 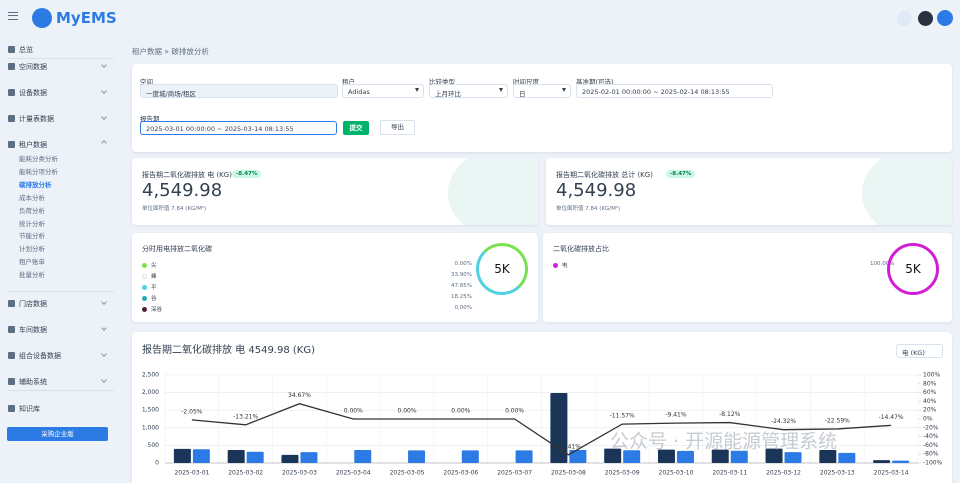 What do you see at coordinates (931, 427) in the screenshot?
I see `y2-tick-label: -20%` at bounding box center [931, 427].